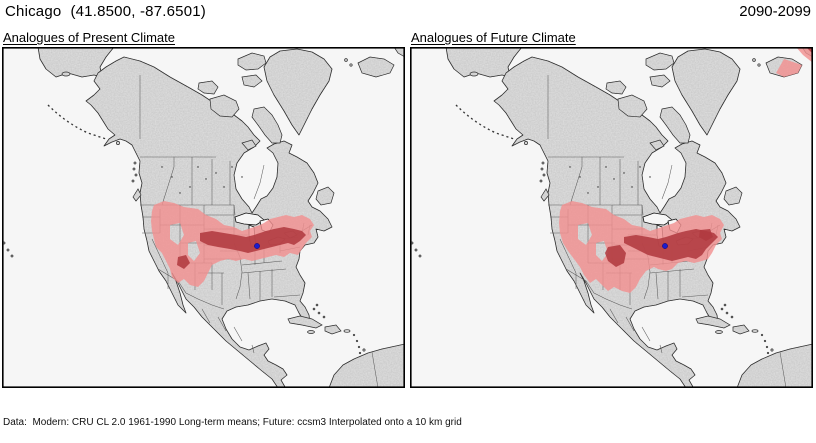 This screenshot has width=816, height=443. I want to click on period-label: 2090-2099, so click(775, 11).